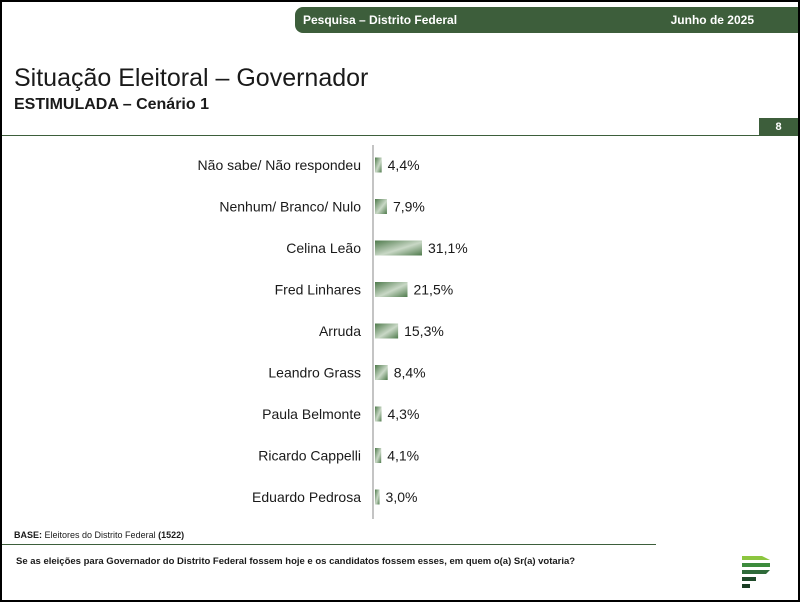 The image size is (800, 602). Describe the element at coordinates (329, 544) in the screenshot. I see `footer-divider` at that location.